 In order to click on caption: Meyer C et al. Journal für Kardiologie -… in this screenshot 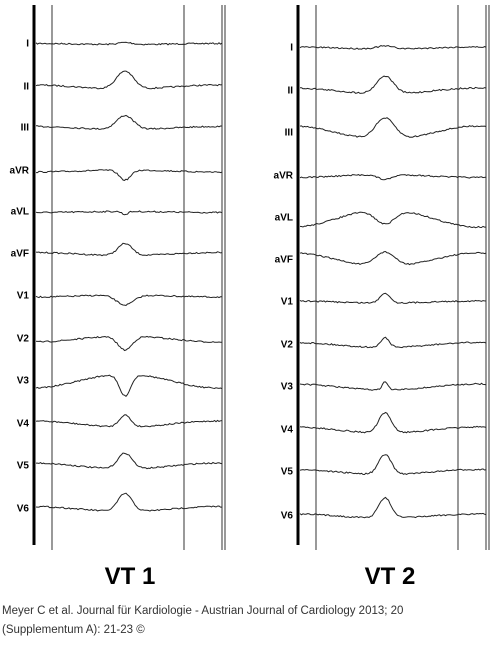, I will do `click(202, 611)`.